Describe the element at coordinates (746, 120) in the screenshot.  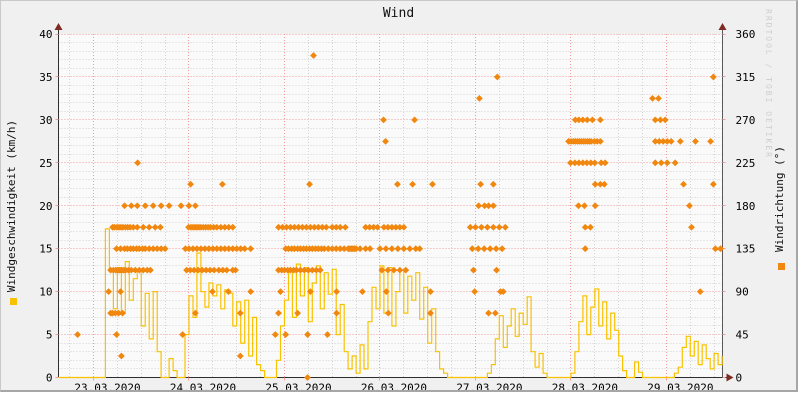
I see `y-right-tick-label: 270` at that location.